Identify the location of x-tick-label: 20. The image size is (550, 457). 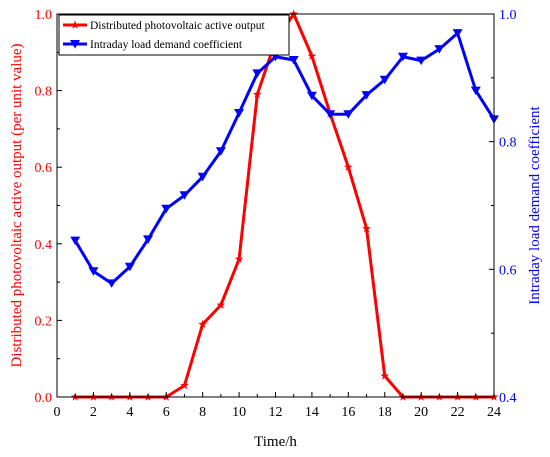
(421, 412).